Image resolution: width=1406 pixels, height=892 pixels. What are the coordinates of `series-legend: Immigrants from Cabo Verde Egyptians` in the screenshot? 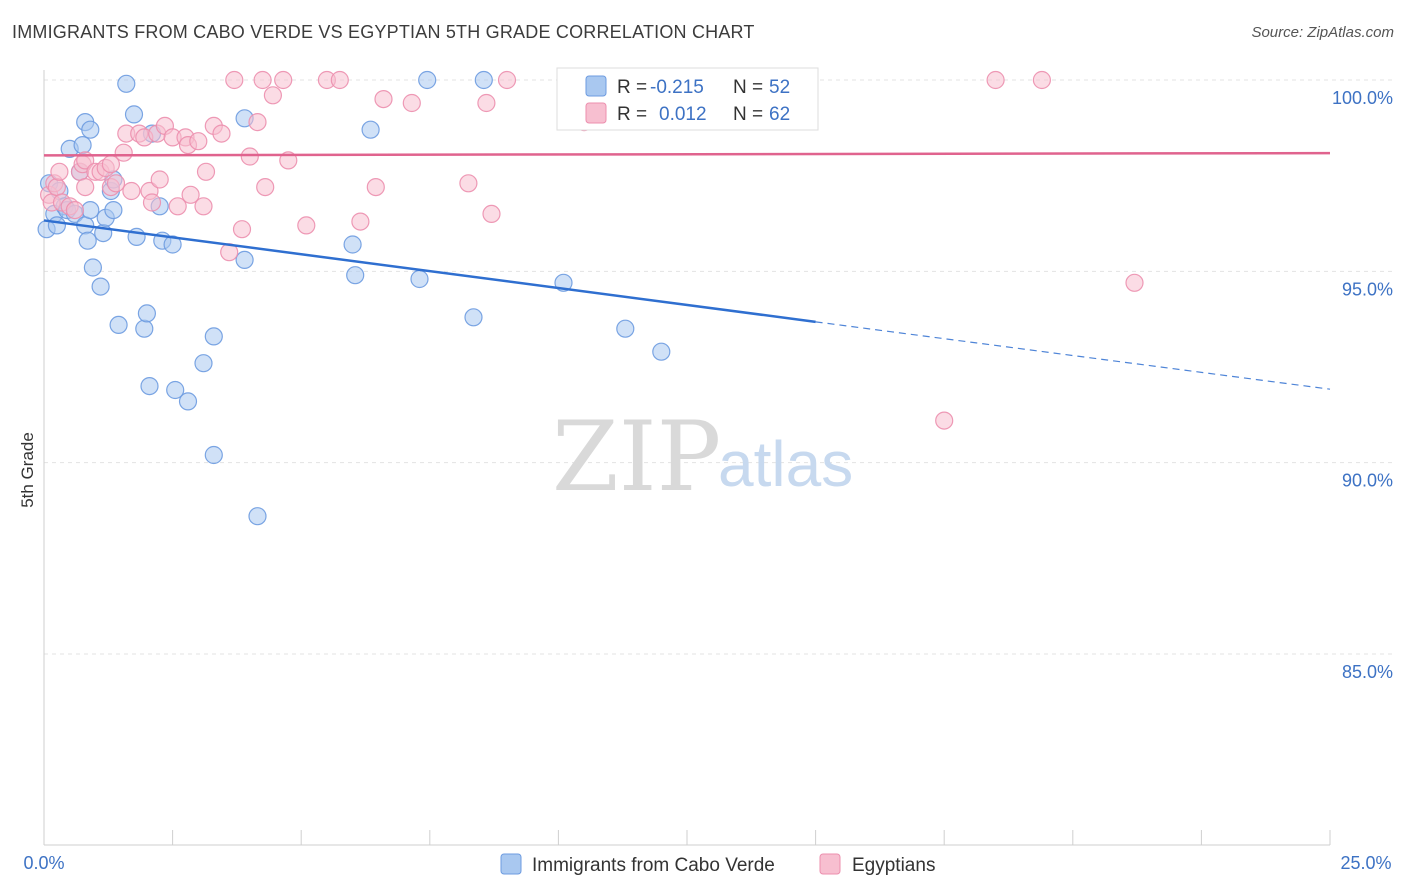 It's located at (717, 864).